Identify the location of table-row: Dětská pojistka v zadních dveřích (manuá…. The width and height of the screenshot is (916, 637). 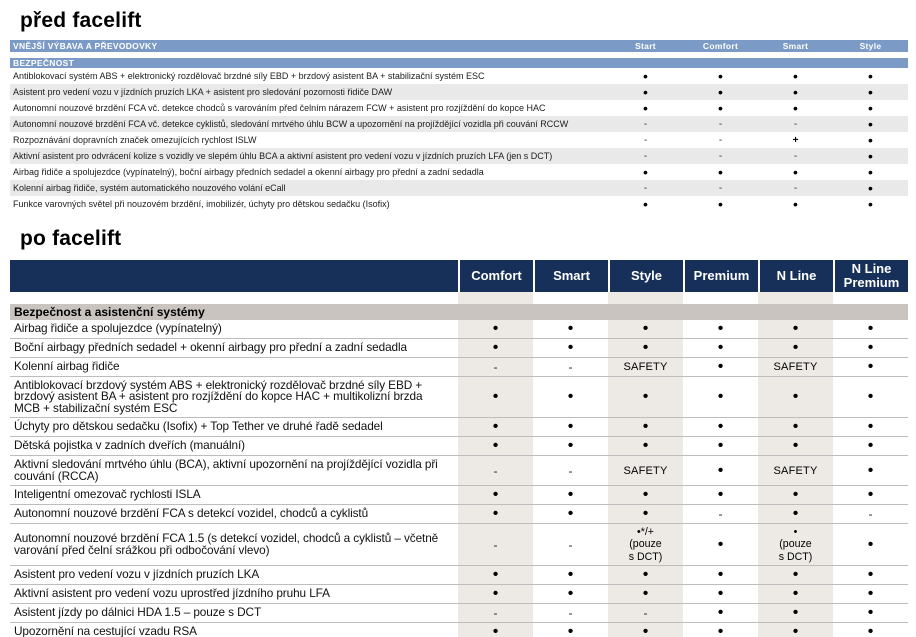
(459, 447).